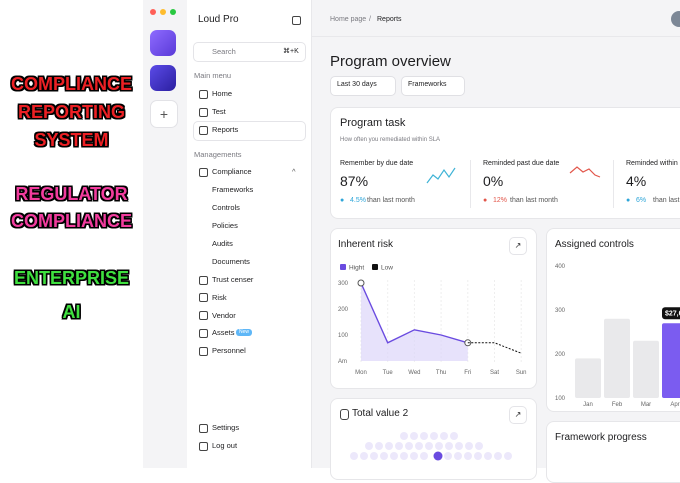  I want to click on y-tick-label: Am, so click(342, 362).